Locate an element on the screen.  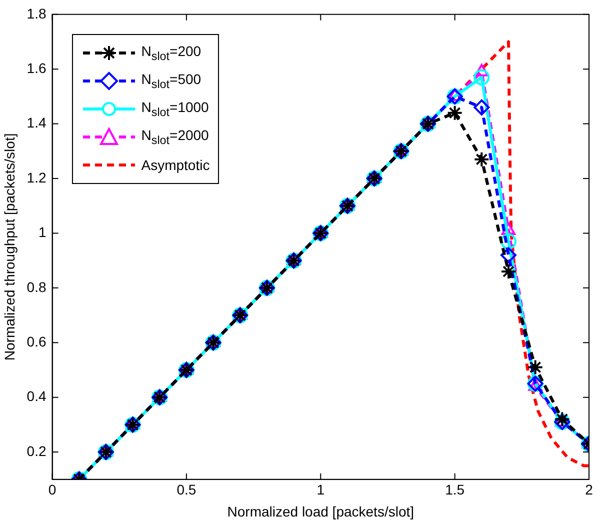
y-tick-label: 1.4 is located at coordinates (36, 122).